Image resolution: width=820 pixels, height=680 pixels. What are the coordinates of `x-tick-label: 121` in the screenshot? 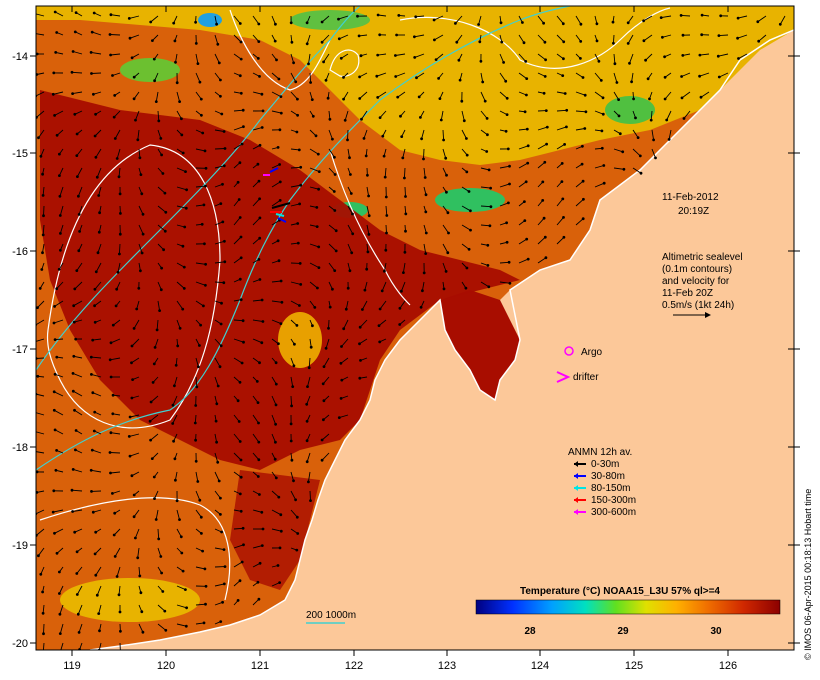 It's located at (260, 666).